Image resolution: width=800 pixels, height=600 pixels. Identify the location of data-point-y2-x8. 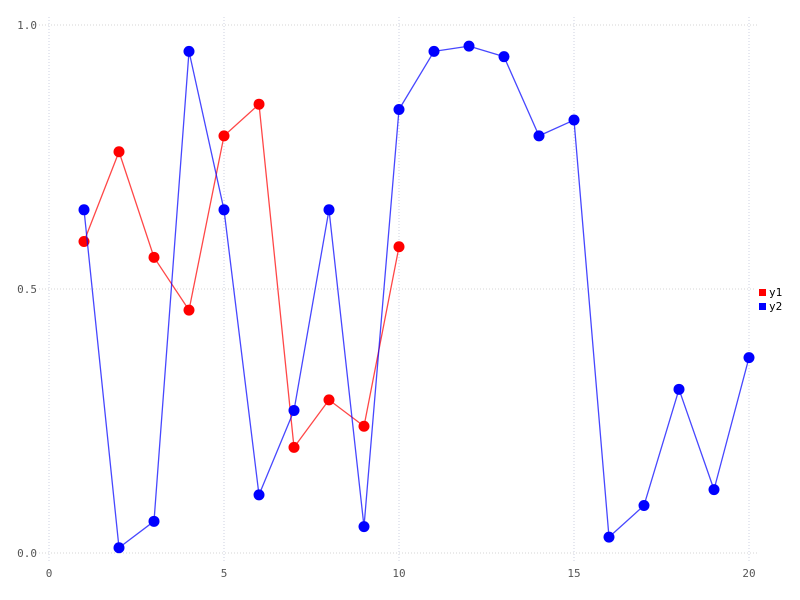
(329, 210).